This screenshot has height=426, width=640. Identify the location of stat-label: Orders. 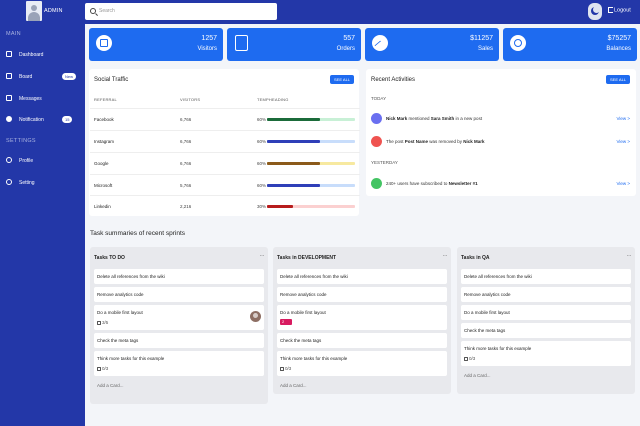
(345, 49).